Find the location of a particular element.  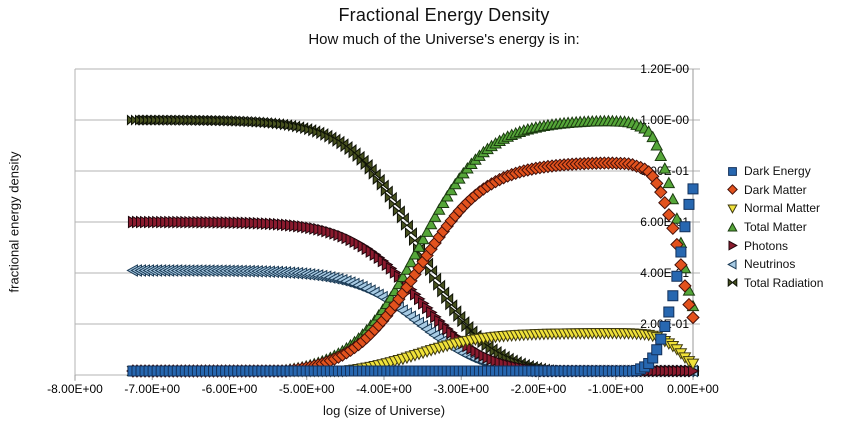

legend-item-normal-matter: Normal Matter is located at coordinates (774, 208).